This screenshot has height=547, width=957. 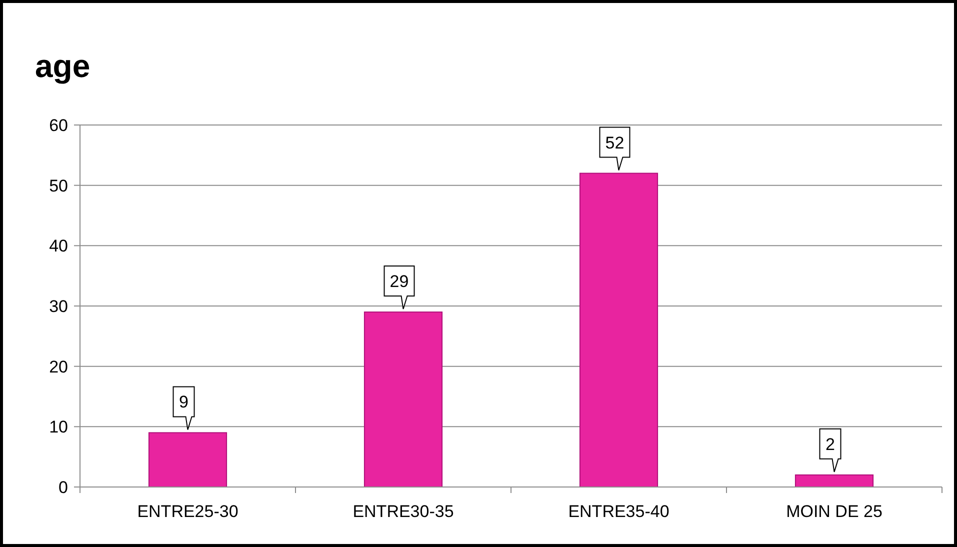 What do you see at coordinates (403, 511) in the screenshot?
I see `x-tick-label: ENTRE30-35` at bounding box center [403, 511].